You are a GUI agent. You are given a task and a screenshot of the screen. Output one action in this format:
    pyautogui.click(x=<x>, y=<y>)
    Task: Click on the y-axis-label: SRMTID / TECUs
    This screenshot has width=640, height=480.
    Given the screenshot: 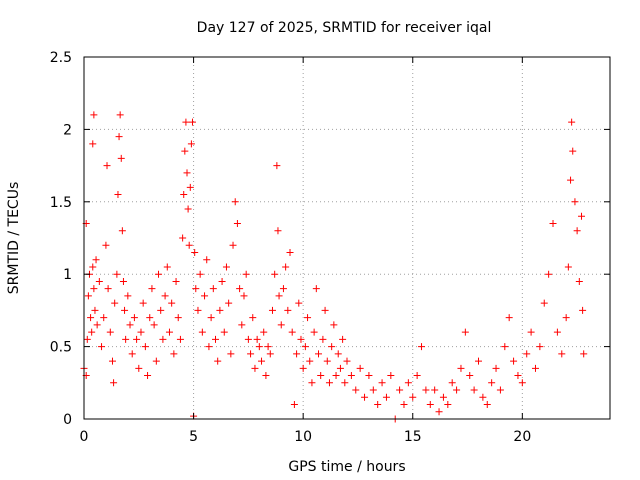 What is the action you would take?
    pyautogui.click(x=14, y=238)
    